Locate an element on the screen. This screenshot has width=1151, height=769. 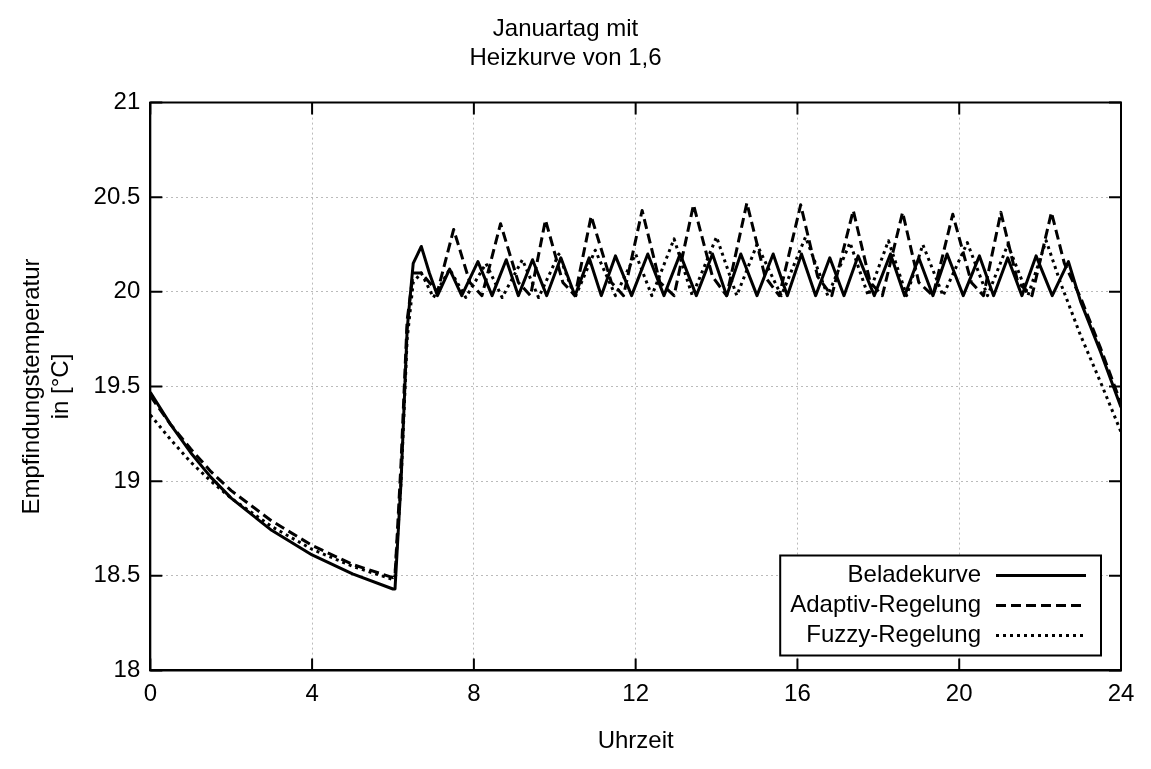
legend-label: Fuzzy-Regelung is located at coordinates (893, 634).